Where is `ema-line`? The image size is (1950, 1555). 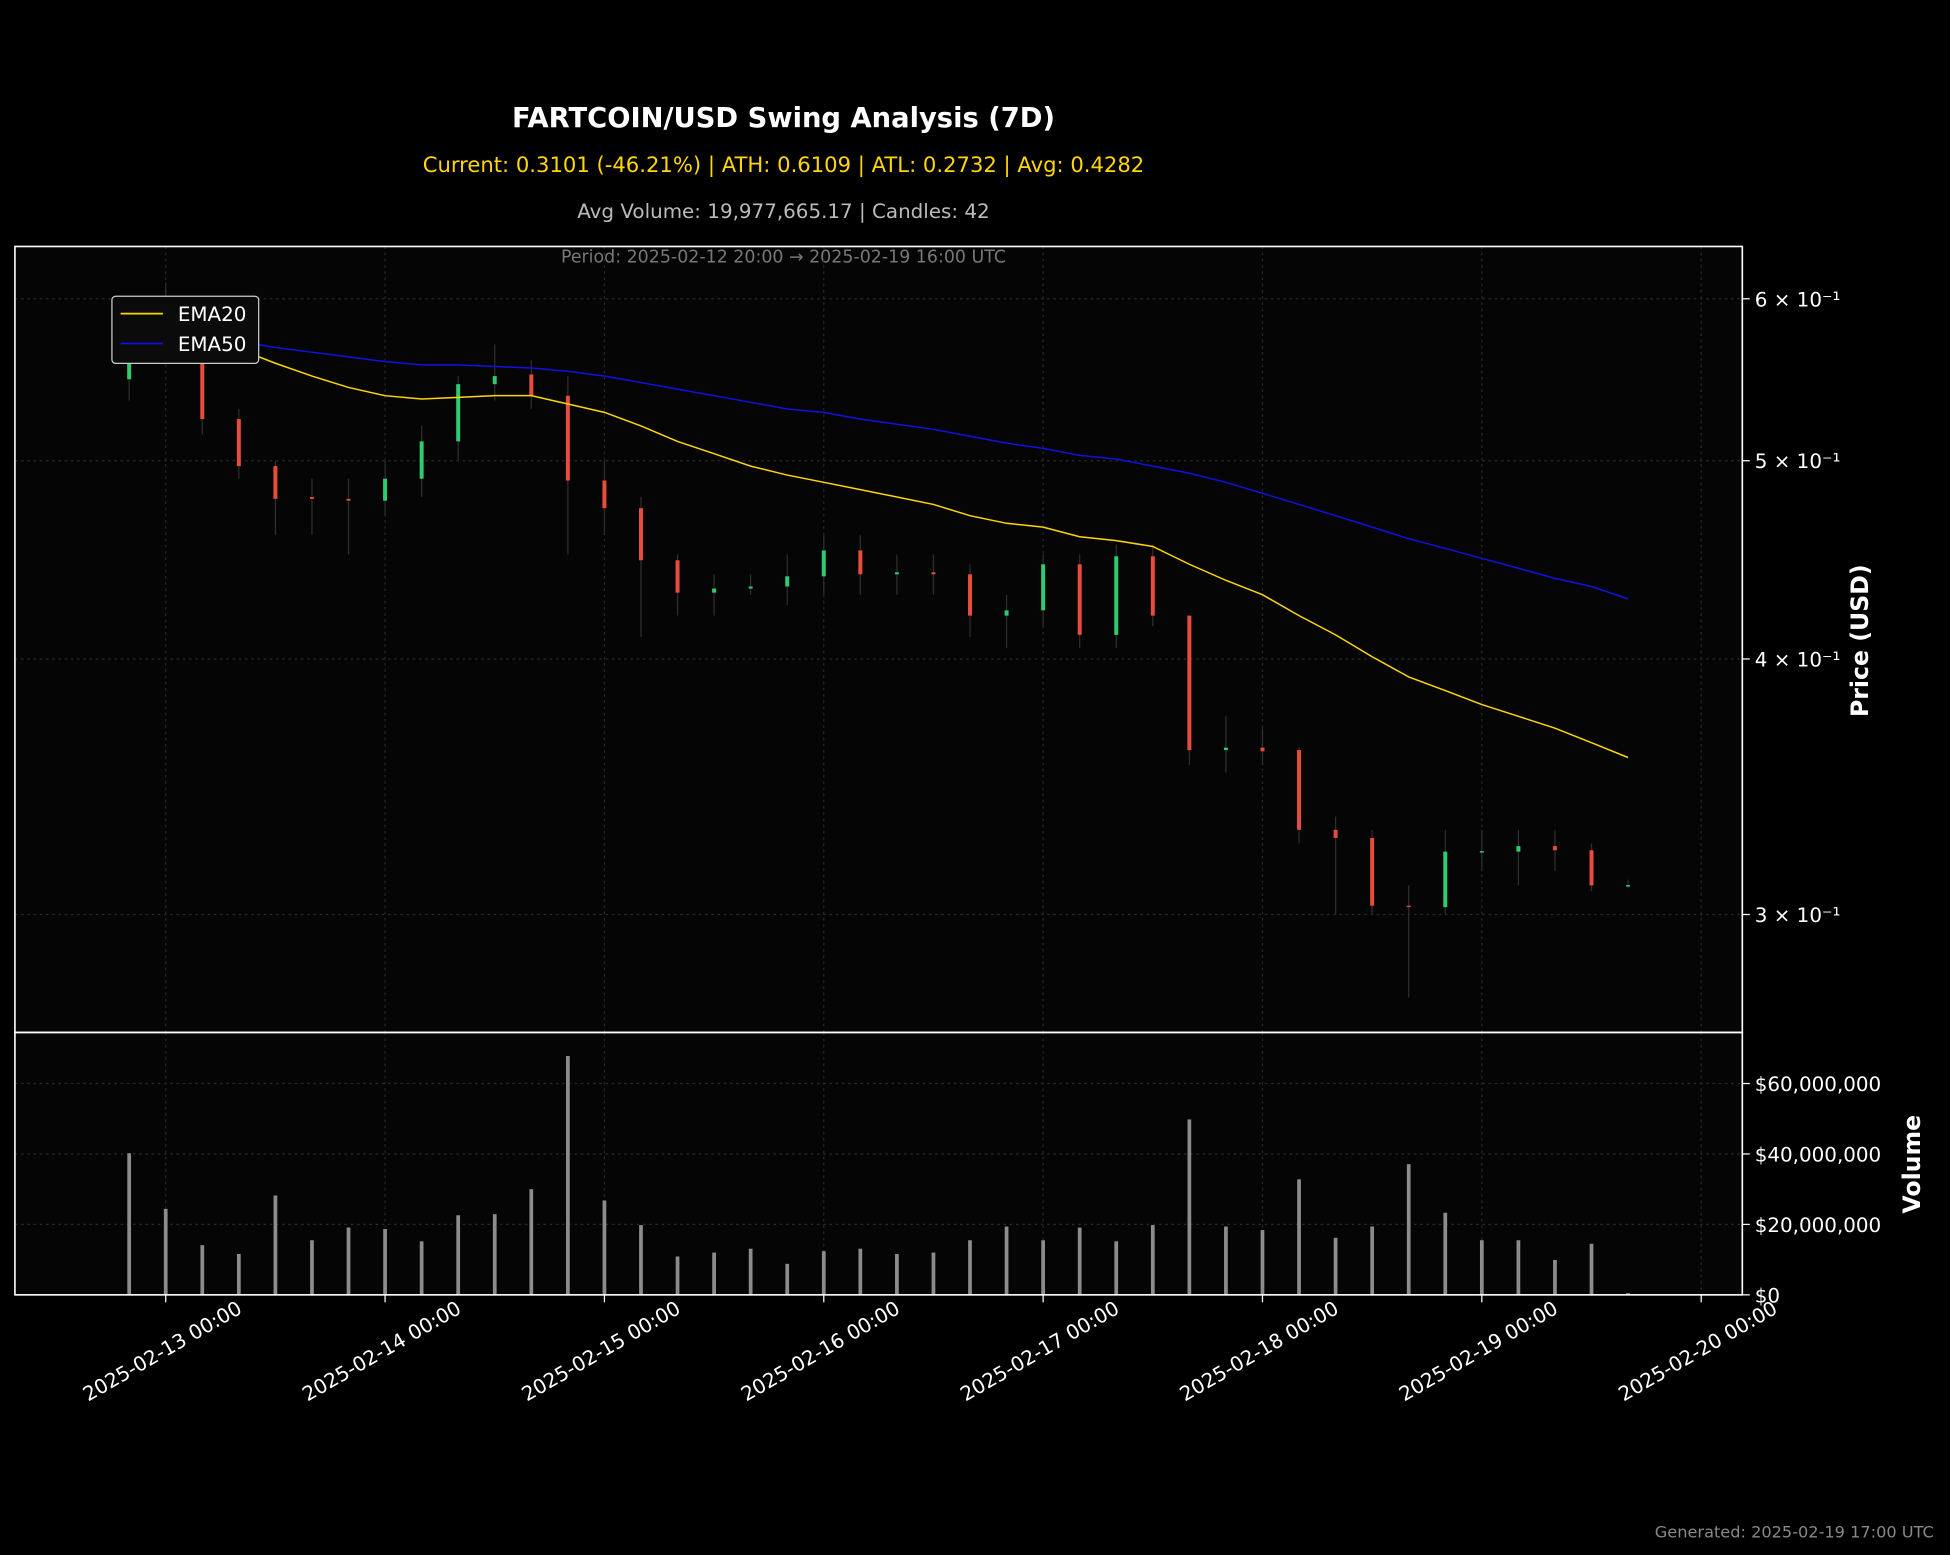 ema-line is located at coordinates (879, 466).